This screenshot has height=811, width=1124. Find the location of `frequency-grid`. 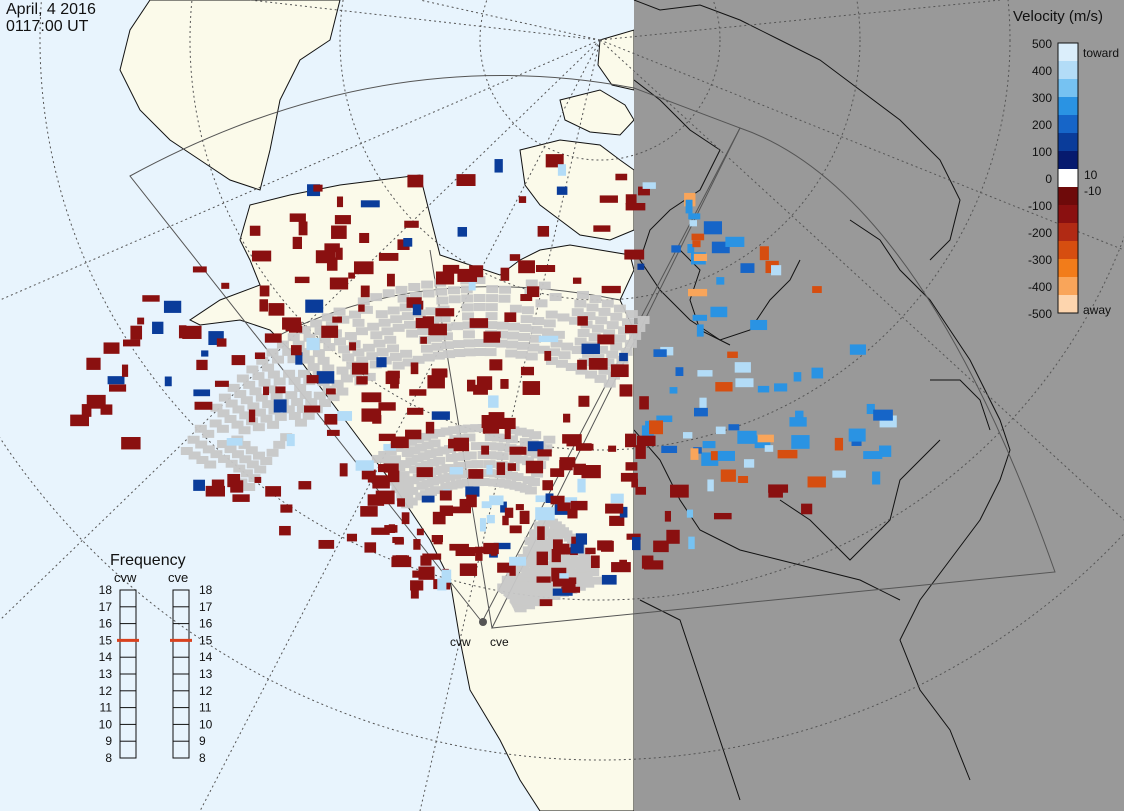

frequency-grid is located at coordinates (154, 674).